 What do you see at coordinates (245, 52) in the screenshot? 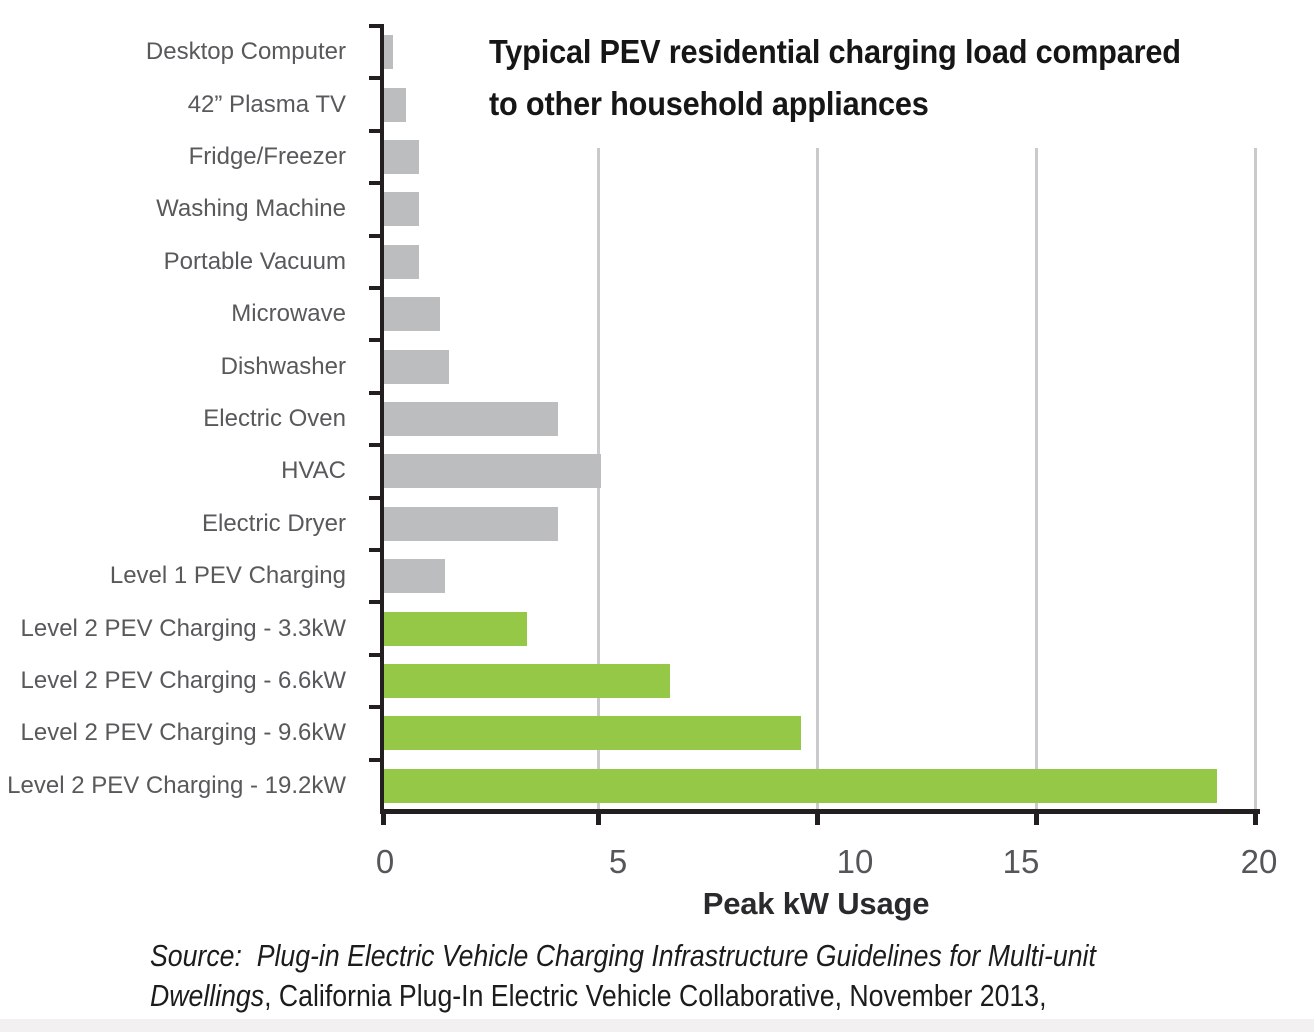
I see `category-label: Desktop Computer` at bounding box center [245, 52].